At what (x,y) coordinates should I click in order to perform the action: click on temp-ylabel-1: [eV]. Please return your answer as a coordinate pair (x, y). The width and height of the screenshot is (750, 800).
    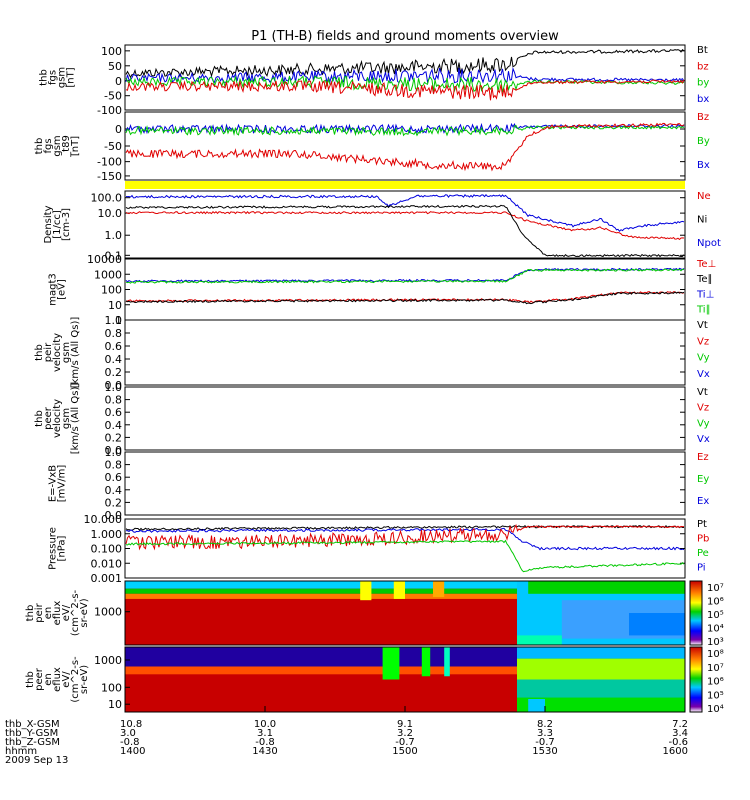
    Looking at the image, I should click on (62, 289).